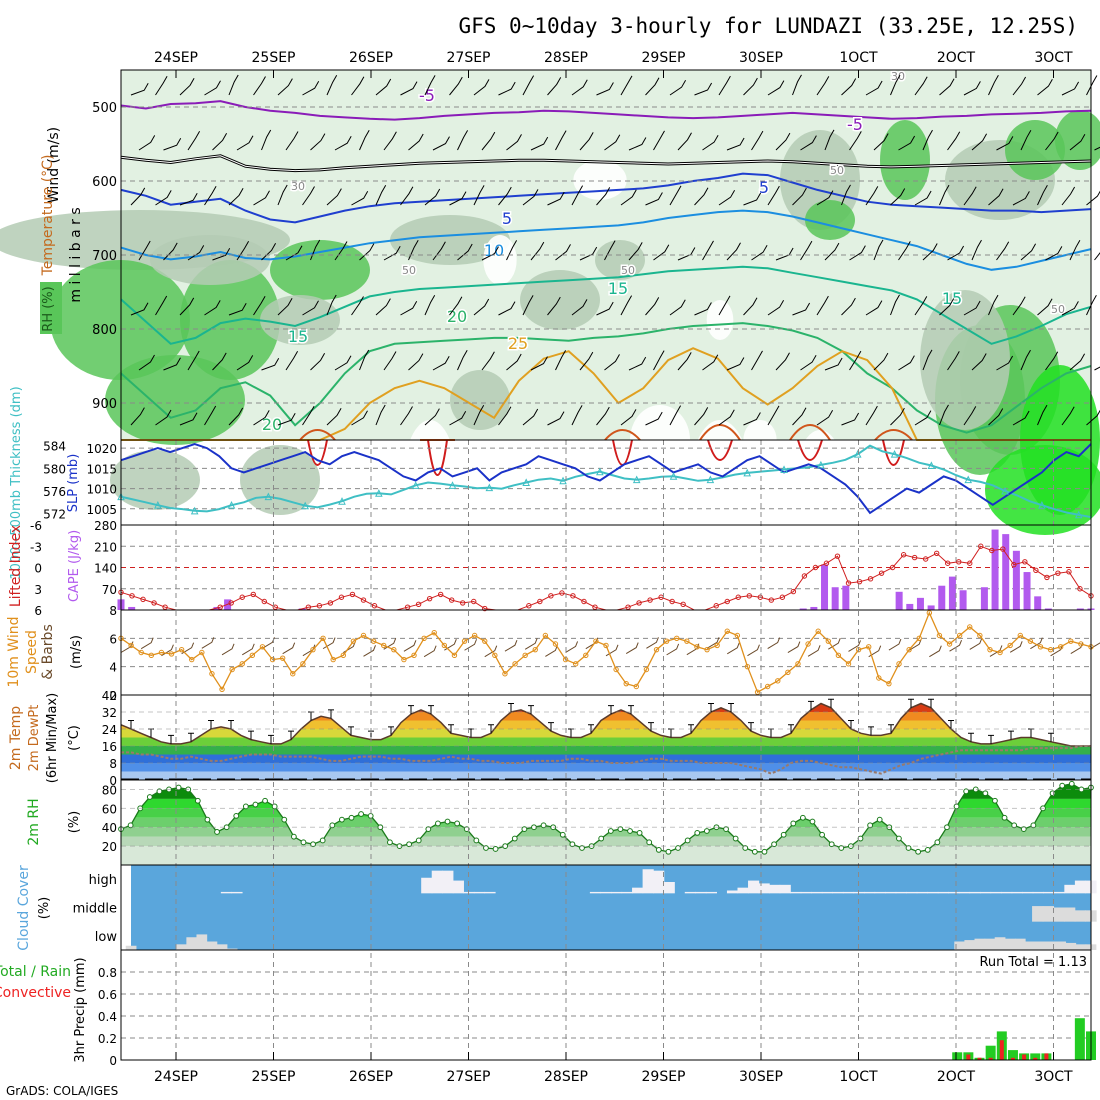 The width and height of the screenshot is (1100, 1100). What do you see at coordinates (664, 58) in the screenshot?
I see `top-date-label: 29SEP` at bounding box center [664, 58].